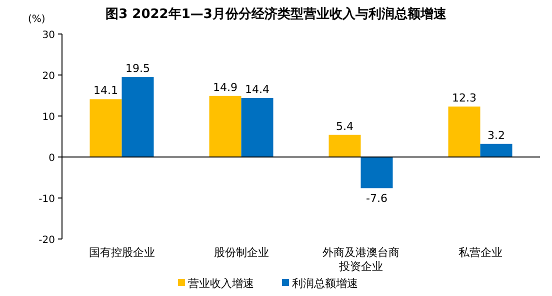 This screenshot has width=552, height=296. What do you see at coordinates (106, 91) in the screenshot?
I see `data-label: 14.1` at bounding box center [106, 91].